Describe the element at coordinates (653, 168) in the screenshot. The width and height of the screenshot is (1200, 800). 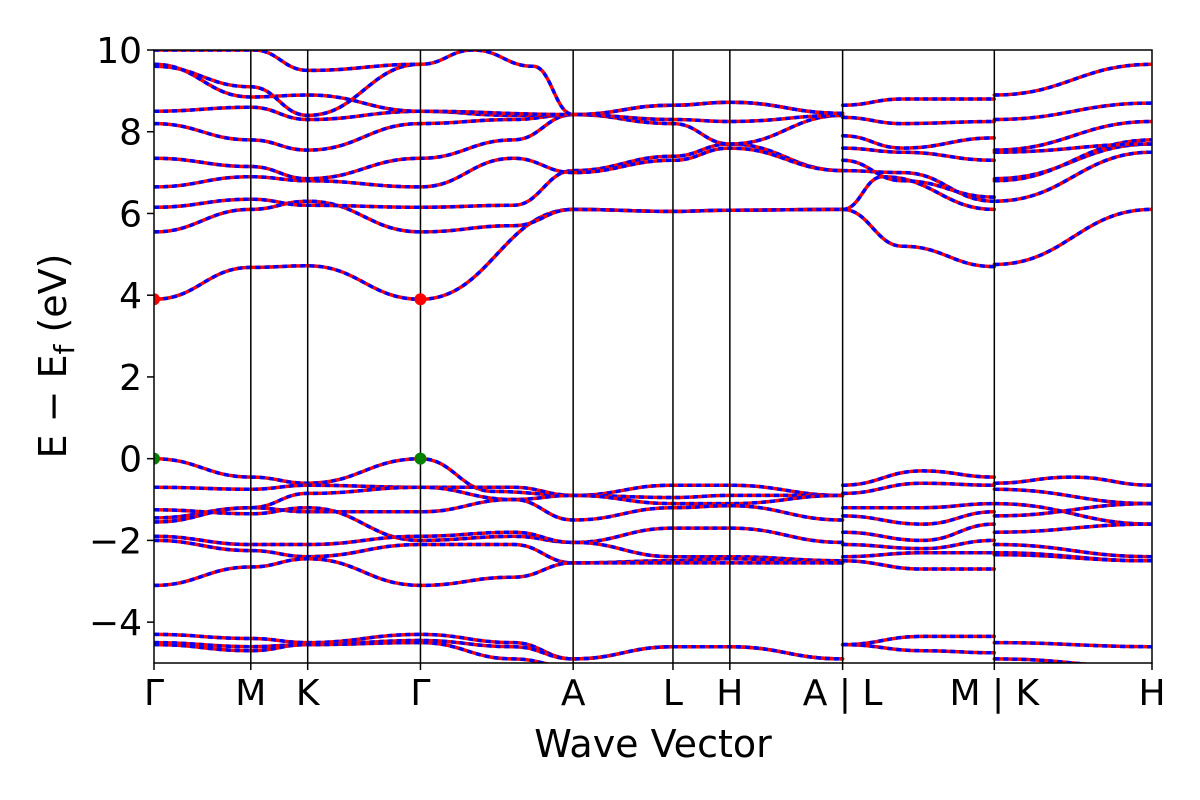
I see `band-c4-dash` at that location.